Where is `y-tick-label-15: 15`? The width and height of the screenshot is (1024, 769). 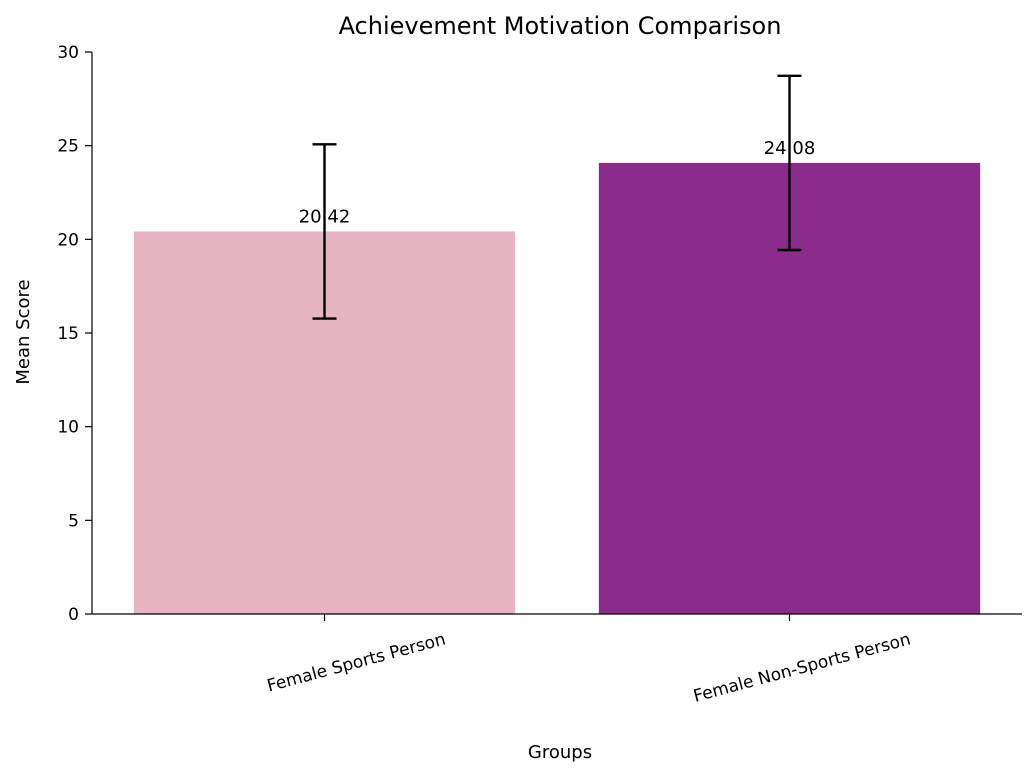
y-tick-label-15: 15 is located at coordinates (68, 334).